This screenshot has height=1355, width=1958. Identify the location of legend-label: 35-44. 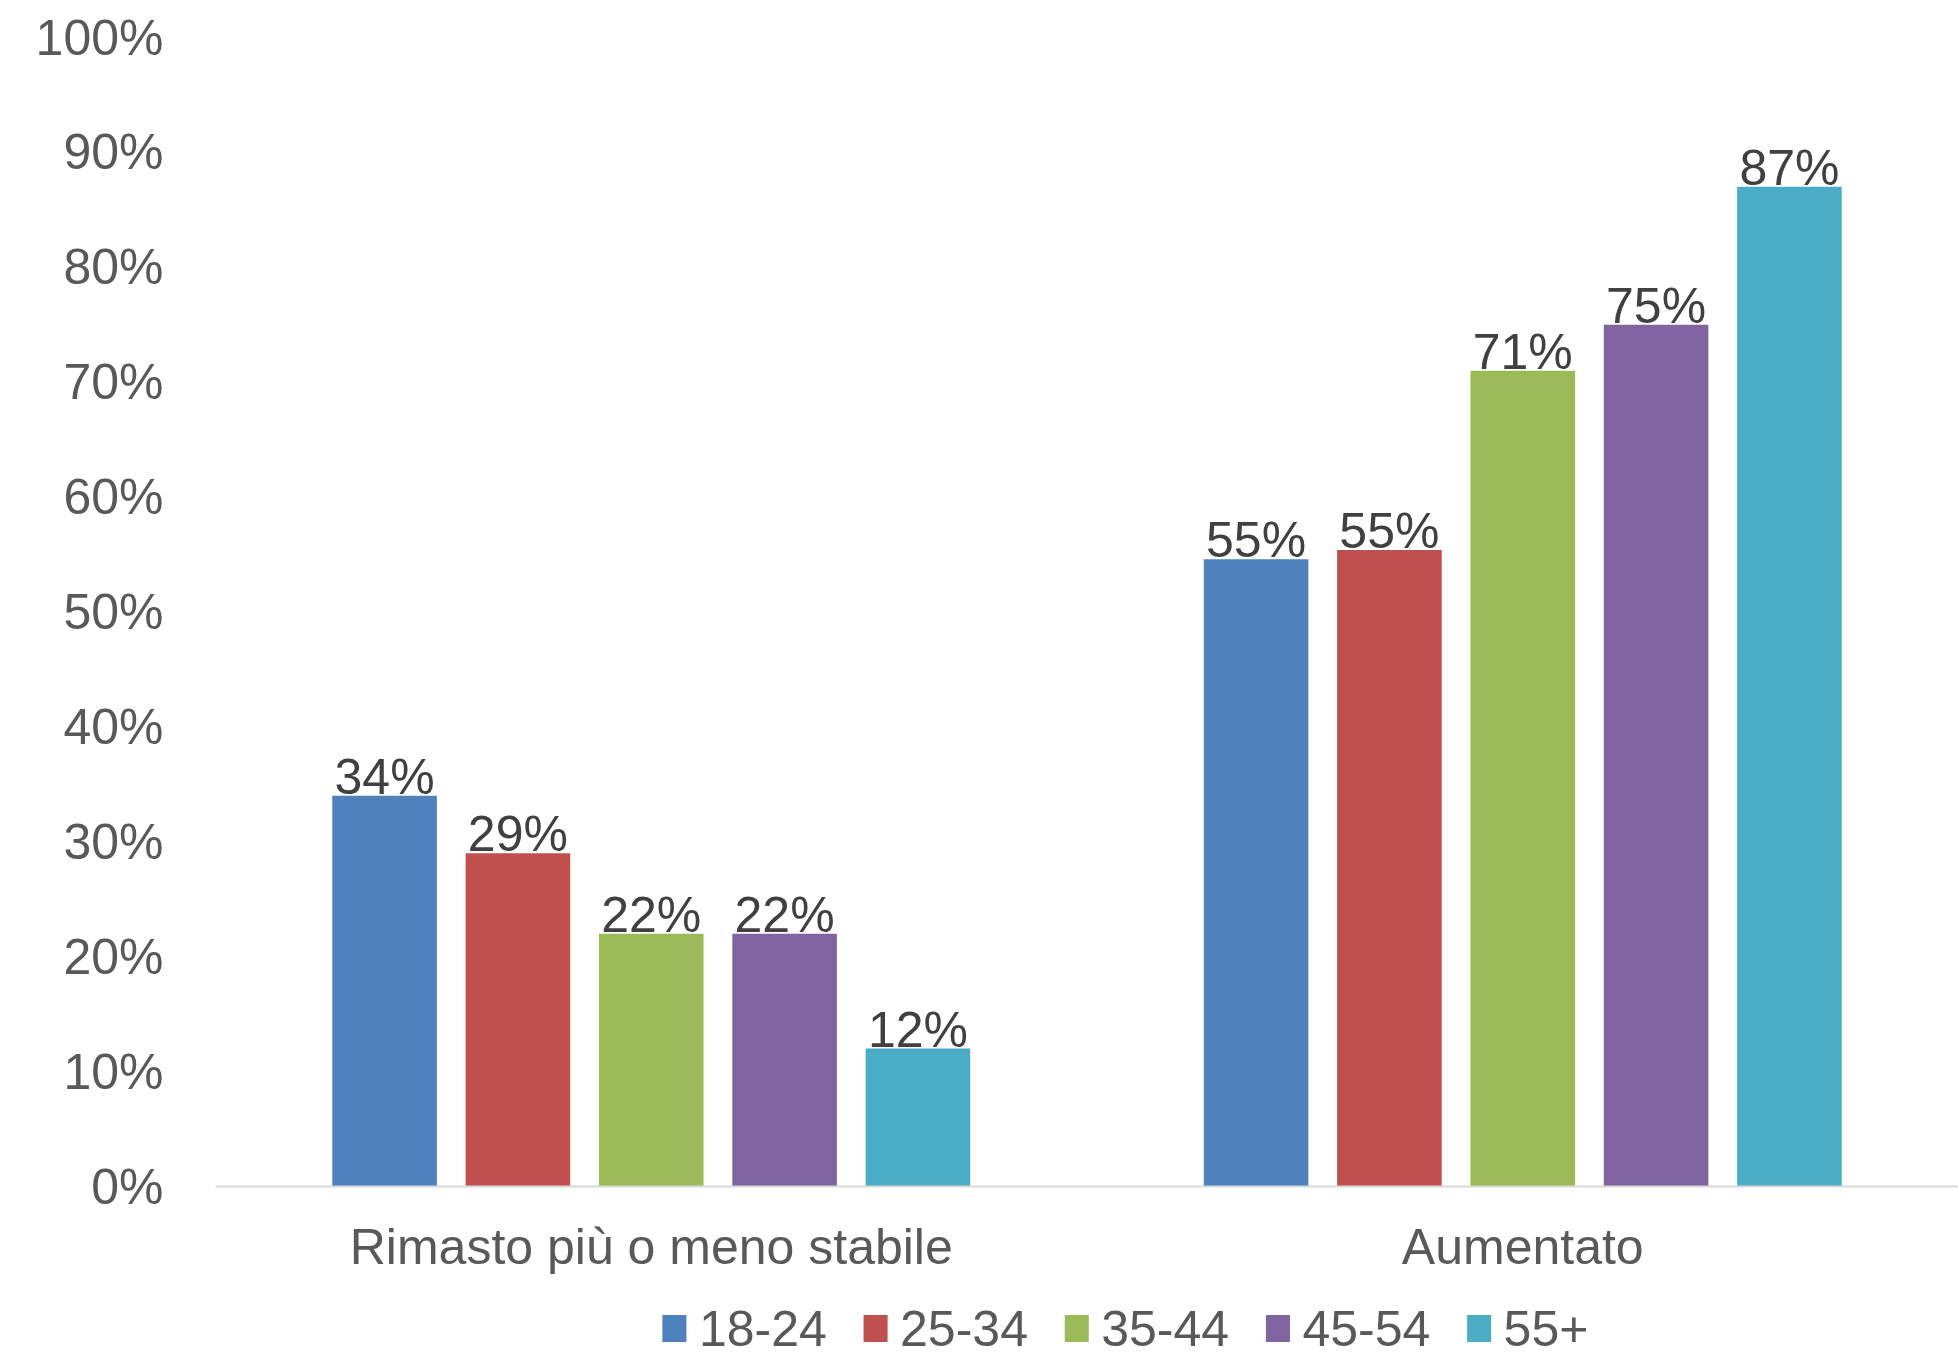
(1165, 1328).